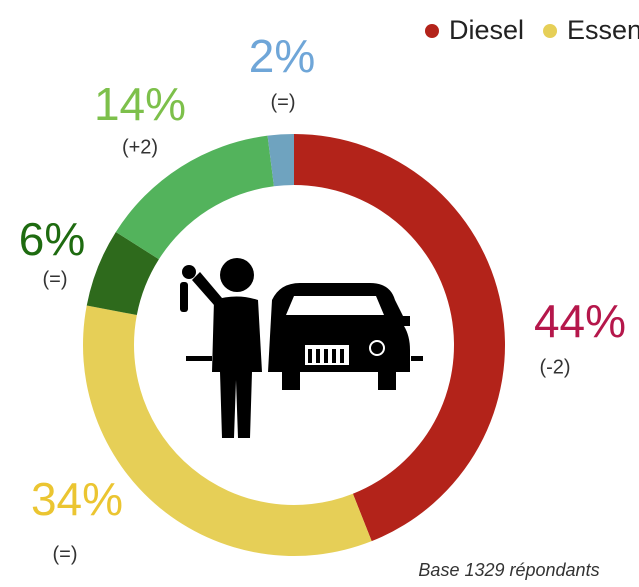 This screenshot has height=587, width=639. I want to click on value-label: 2%, so click(282, 56).